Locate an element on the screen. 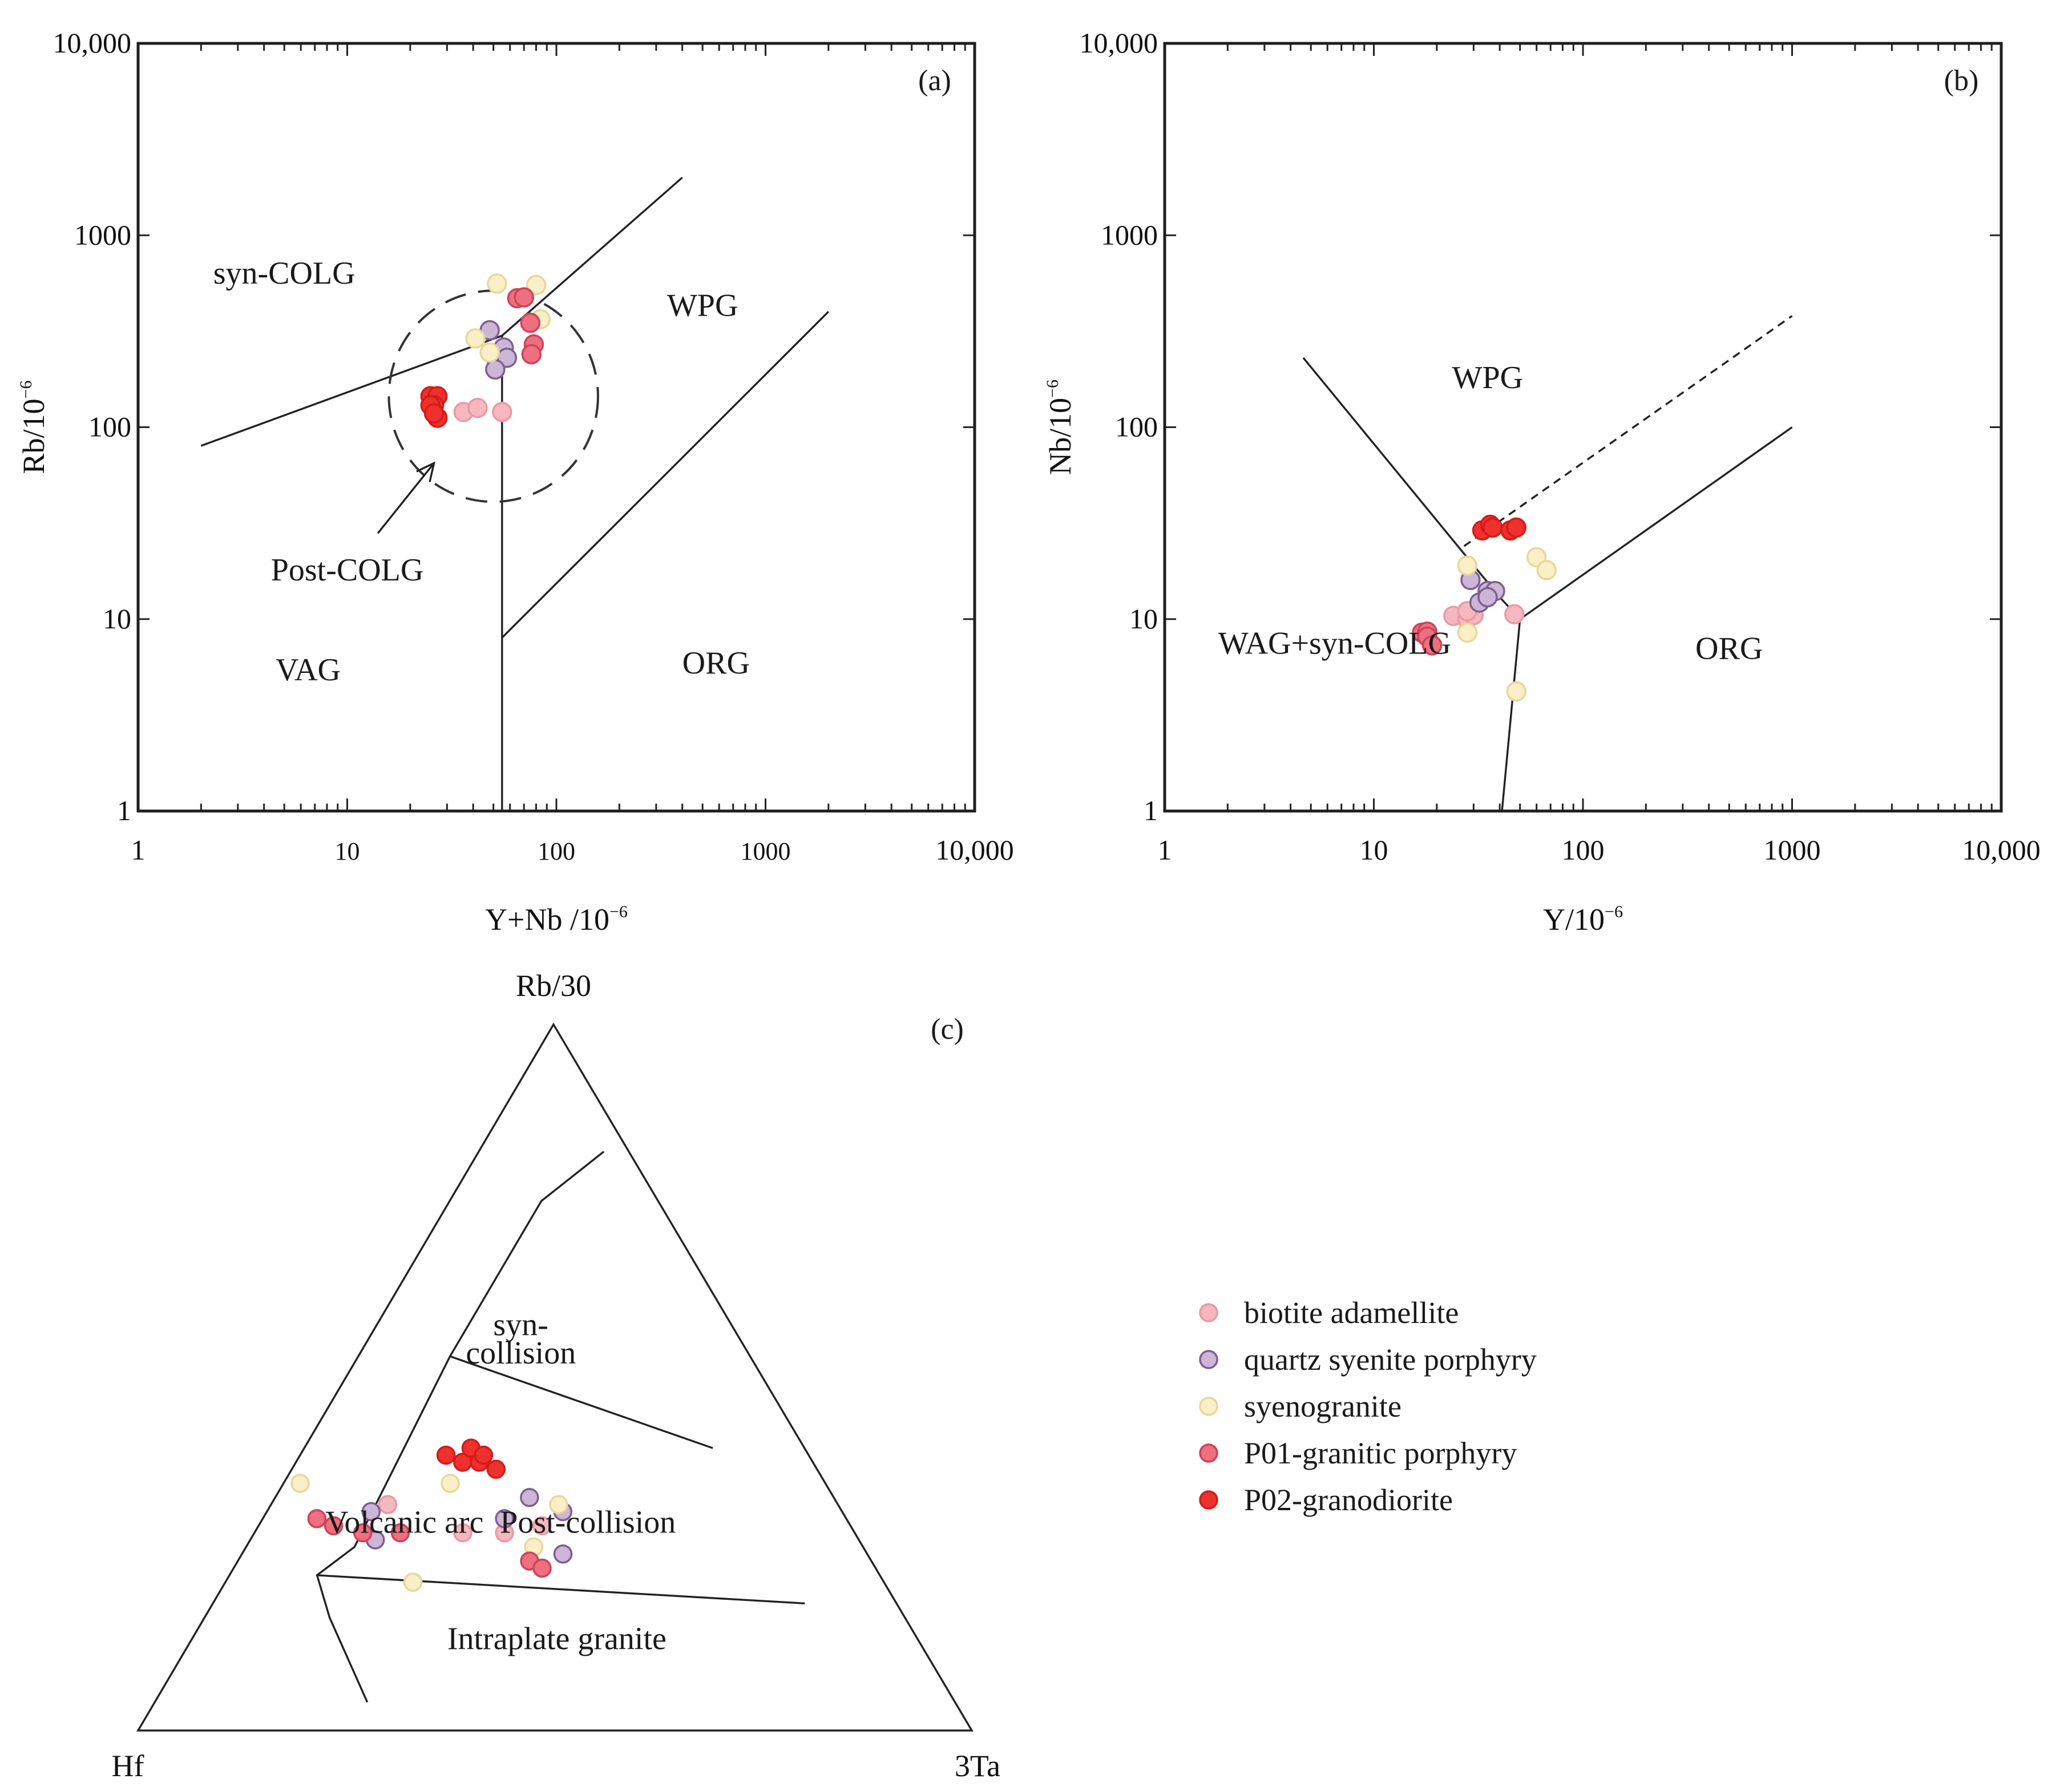  y-tick-label-a: 10,000 is located at coordinates (92, 43).